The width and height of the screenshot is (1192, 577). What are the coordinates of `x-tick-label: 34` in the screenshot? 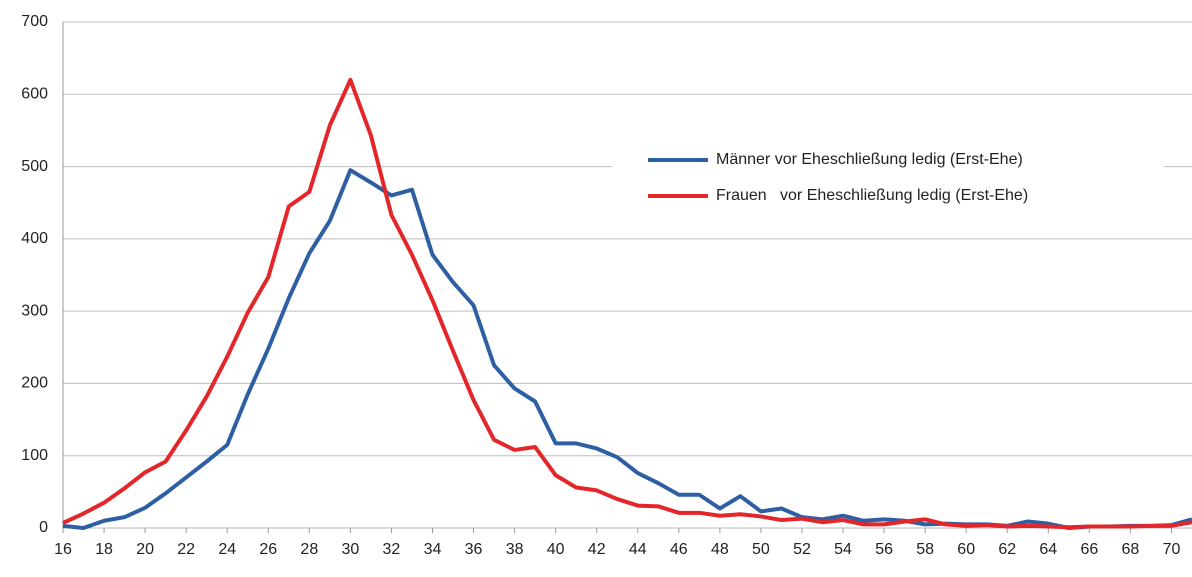 It's located at (433, 549).